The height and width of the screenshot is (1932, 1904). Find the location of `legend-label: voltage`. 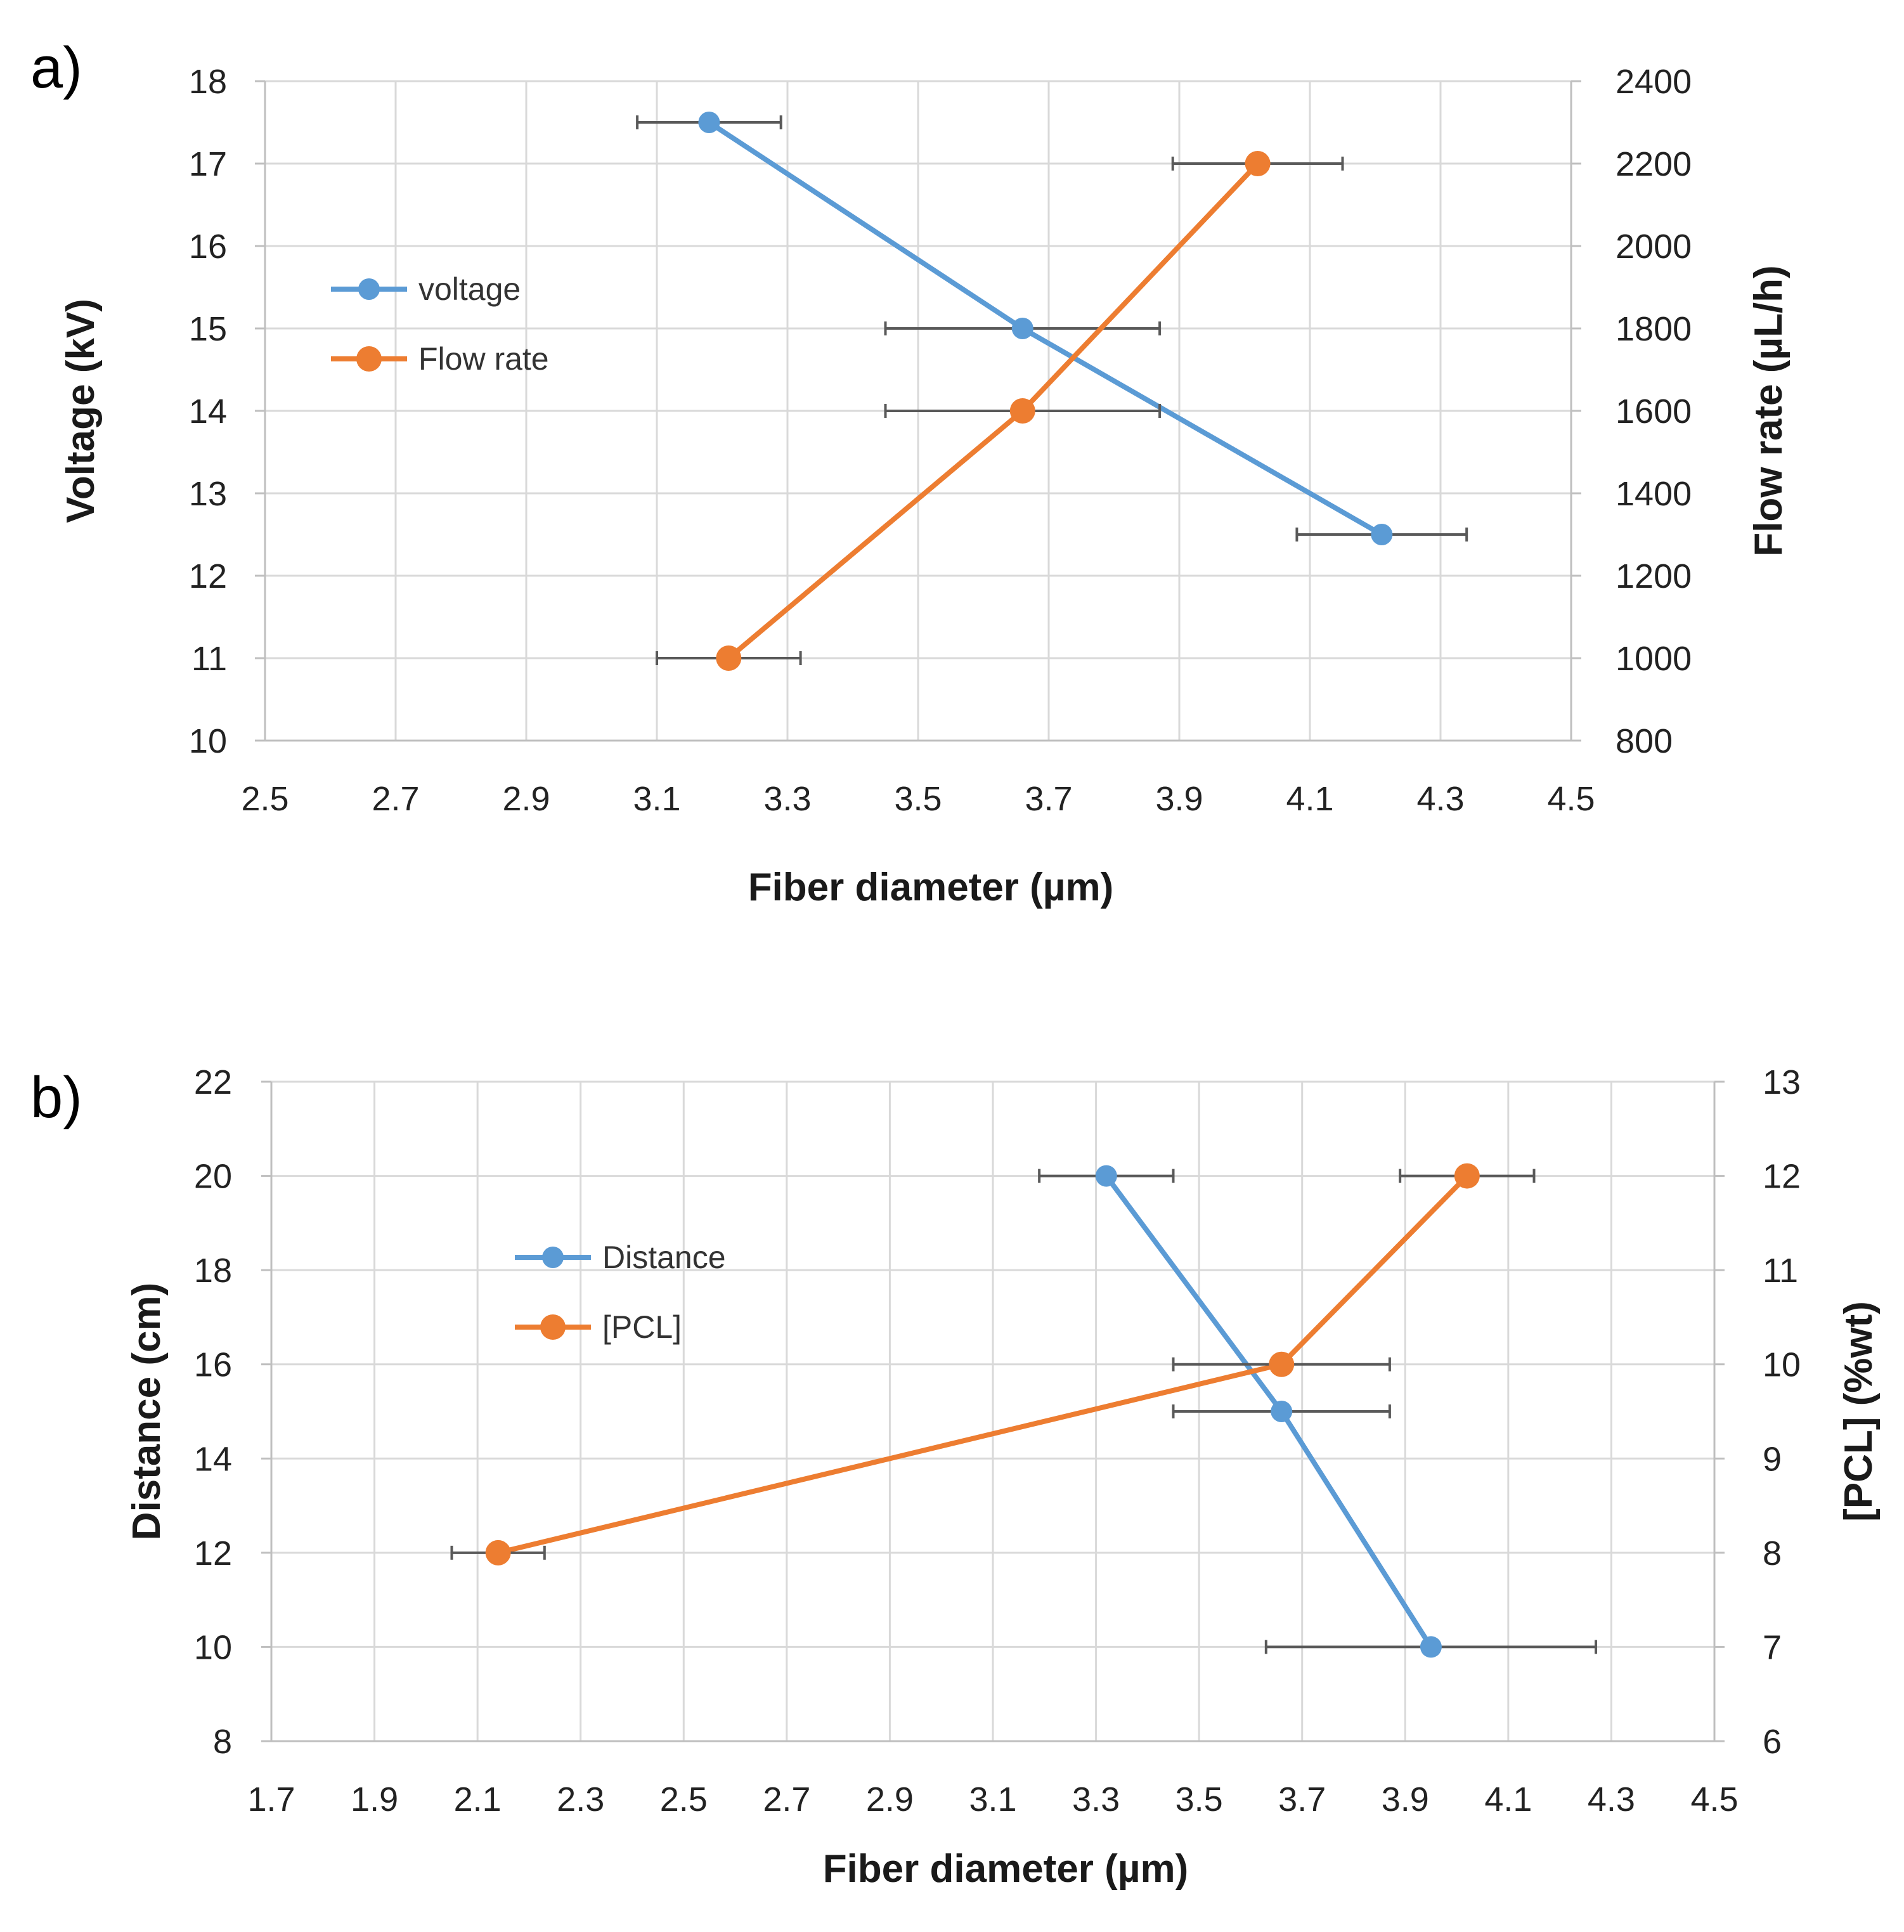

legend-label: voltage is located at coordinates (469, 289).